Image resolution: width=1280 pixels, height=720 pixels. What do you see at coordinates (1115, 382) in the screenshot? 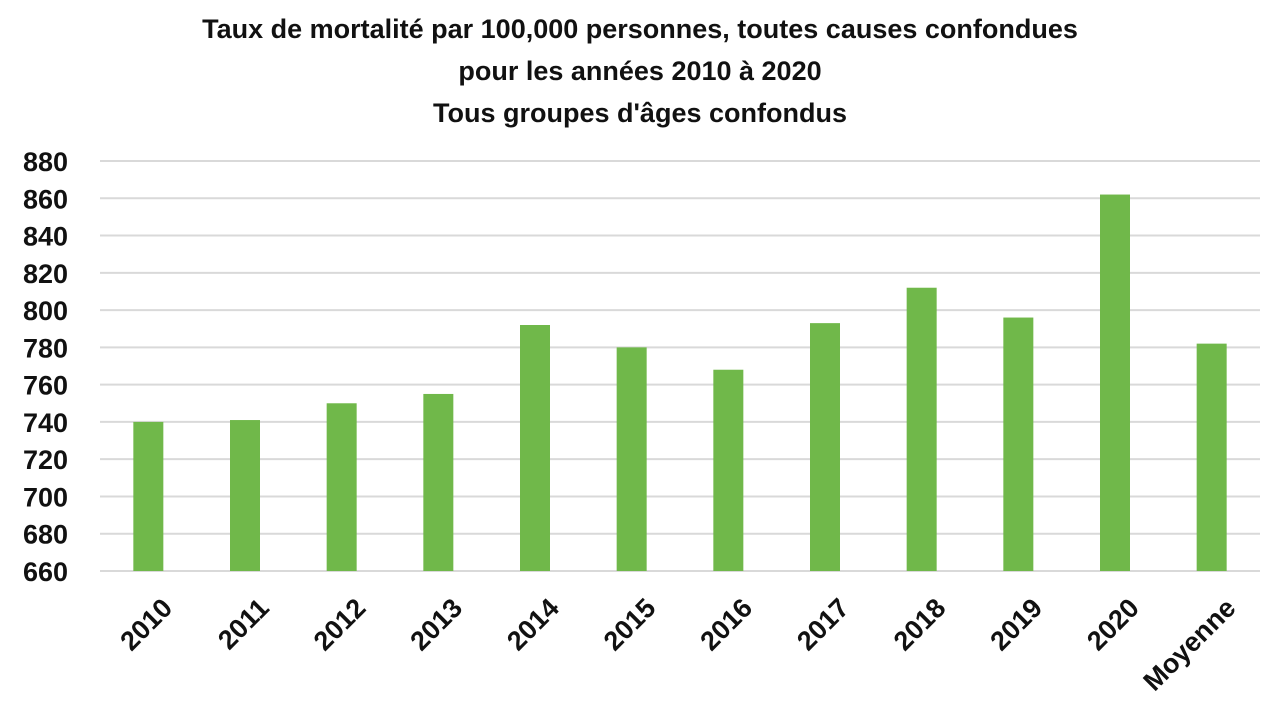
I see `bar-2020` at bounding box center [1115, 382].